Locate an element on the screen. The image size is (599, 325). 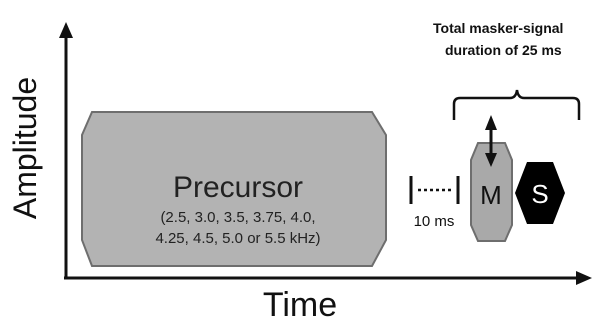
masker-signal-bracket is located at coordinates (516, 104).